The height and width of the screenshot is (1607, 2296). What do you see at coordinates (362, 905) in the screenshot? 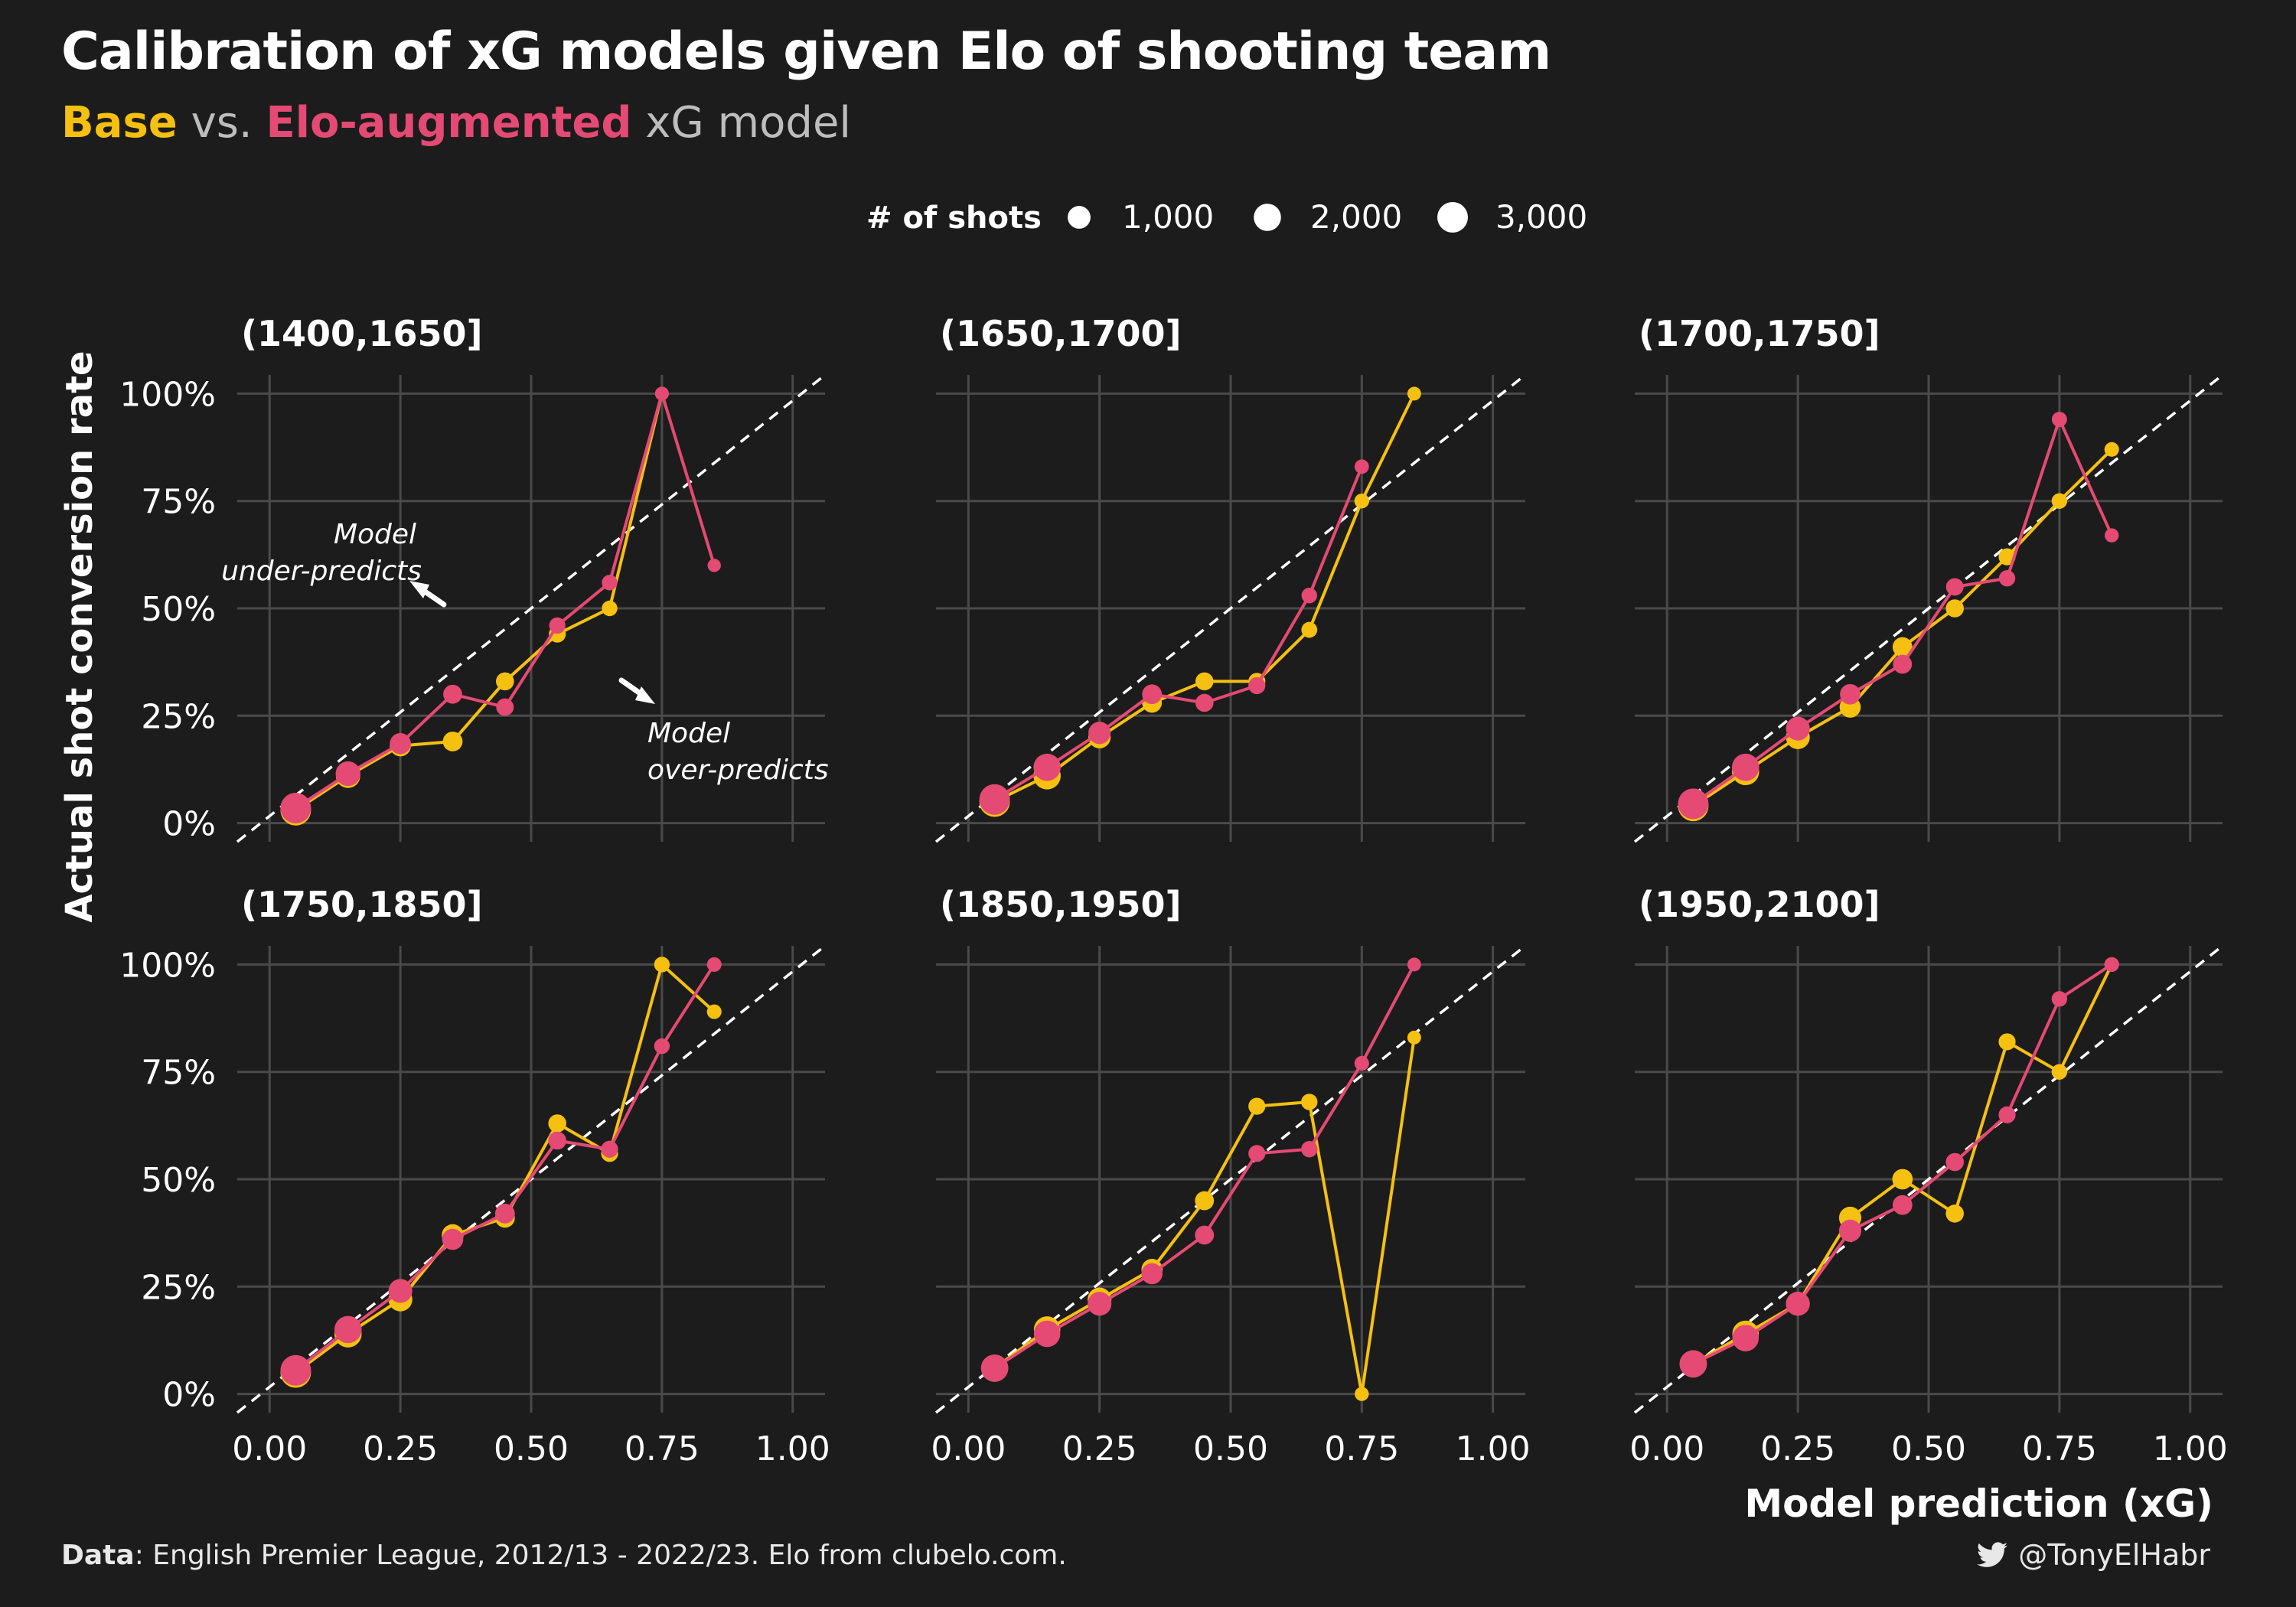
I see `facet-label: (1750,1850]` at bounding box center [362, 905].